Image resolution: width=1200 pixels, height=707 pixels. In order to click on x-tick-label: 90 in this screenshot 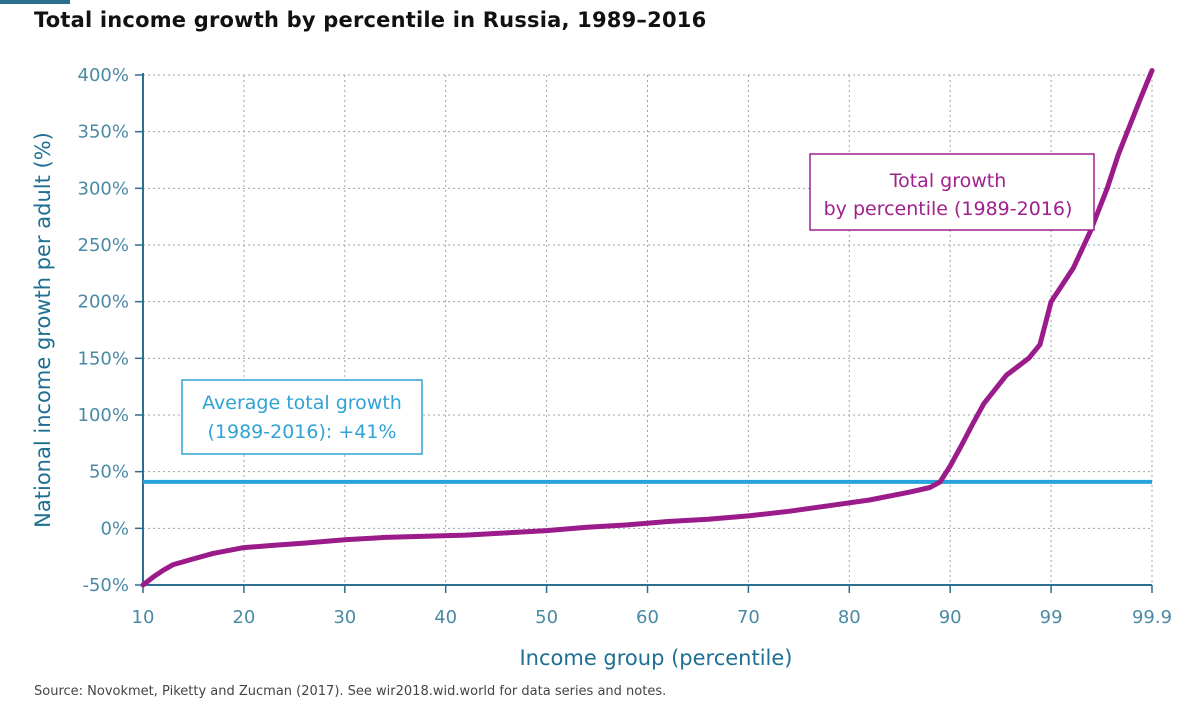, I will do `click(950, 617)`.